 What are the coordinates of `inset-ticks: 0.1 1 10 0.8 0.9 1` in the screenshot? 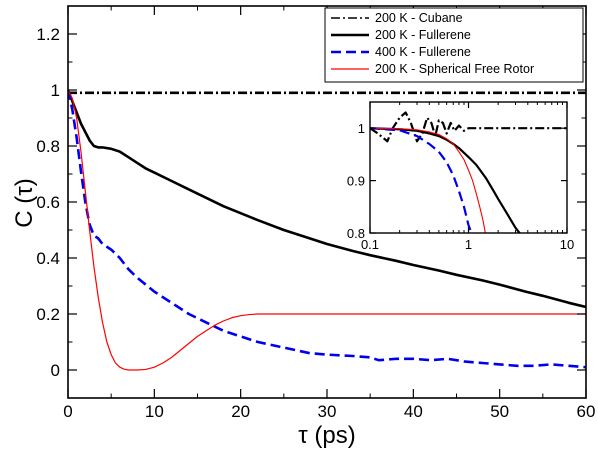 It's located at (460, 177).